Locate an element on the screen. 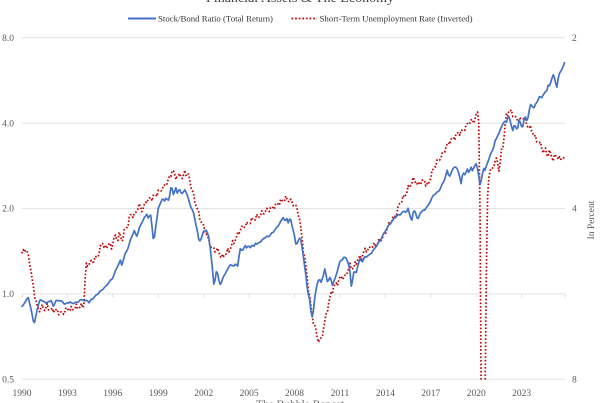 This screenshot has width=600, height=403. svg-text: 2.0 is located at coordinates (8, 210).